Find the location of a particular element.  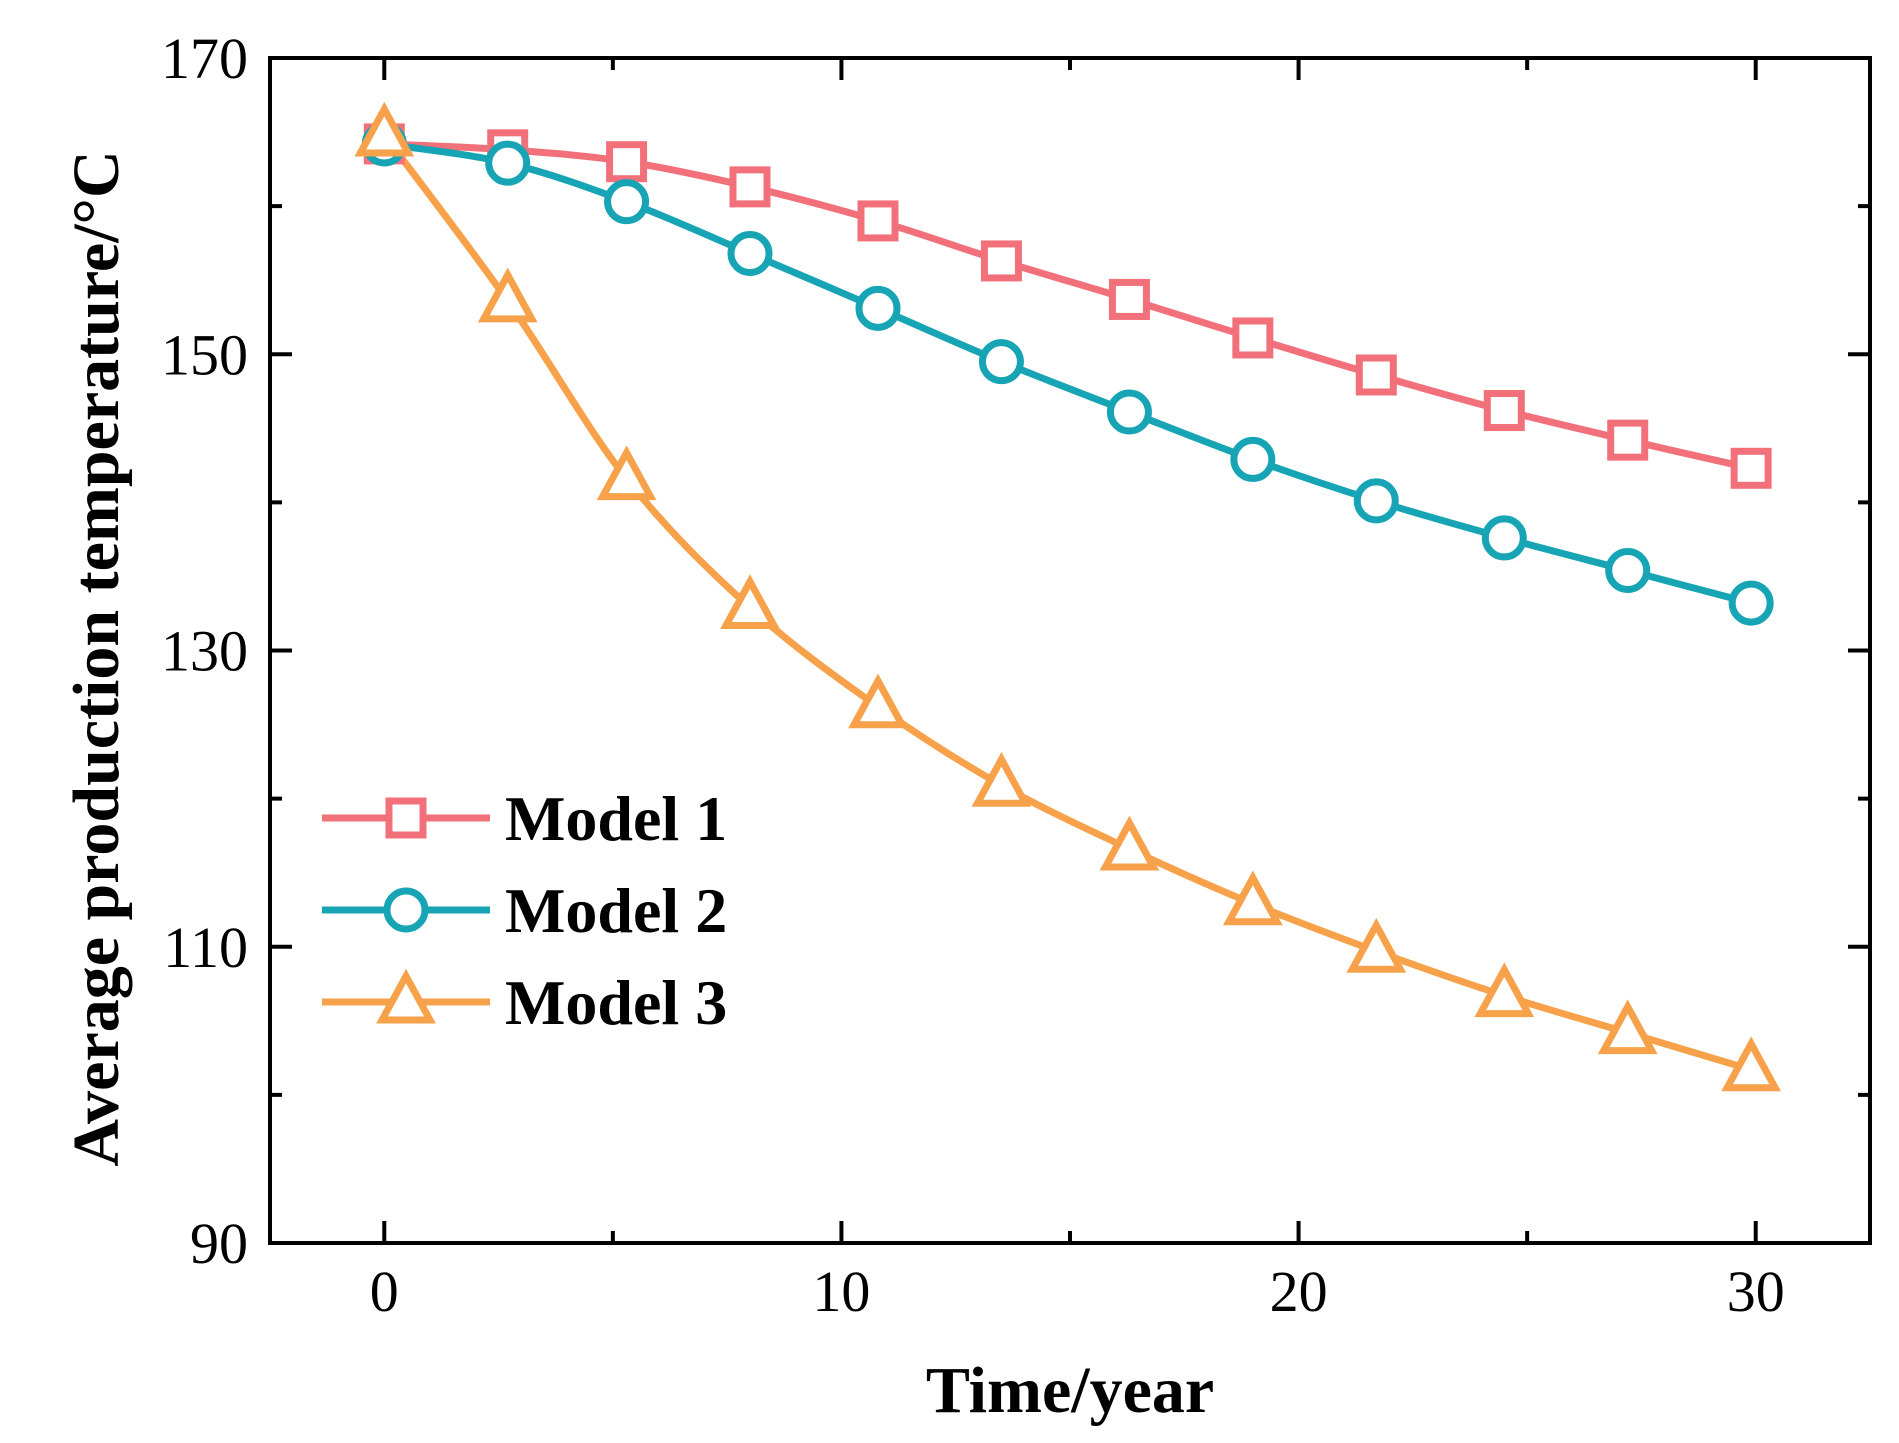

x-tick-label: 0 is located at coordinates (384, 1291).